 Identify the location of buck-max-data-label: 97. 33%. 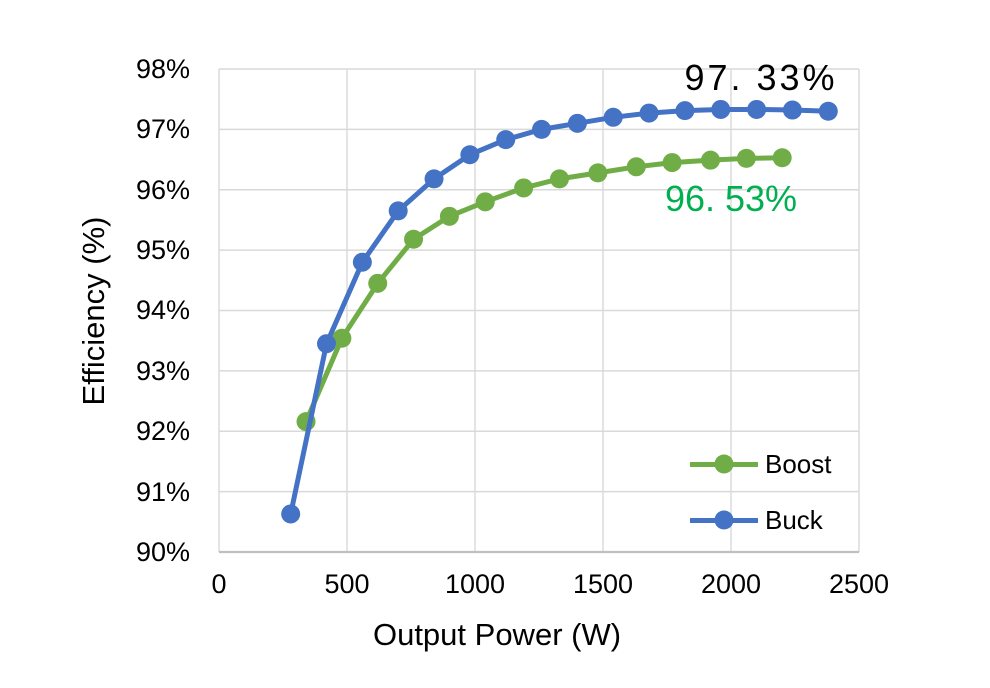
(761, 77).